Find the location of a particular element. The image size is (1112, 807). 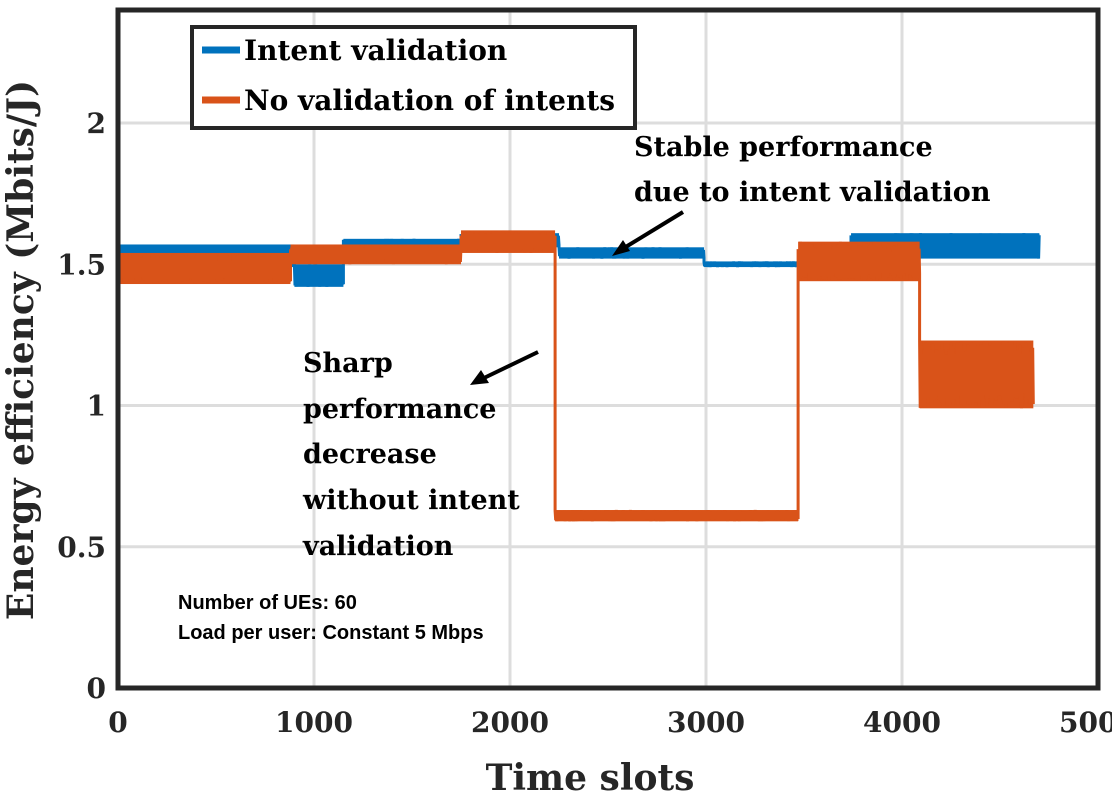

stable-arrow is located at coordinates (653, 230).